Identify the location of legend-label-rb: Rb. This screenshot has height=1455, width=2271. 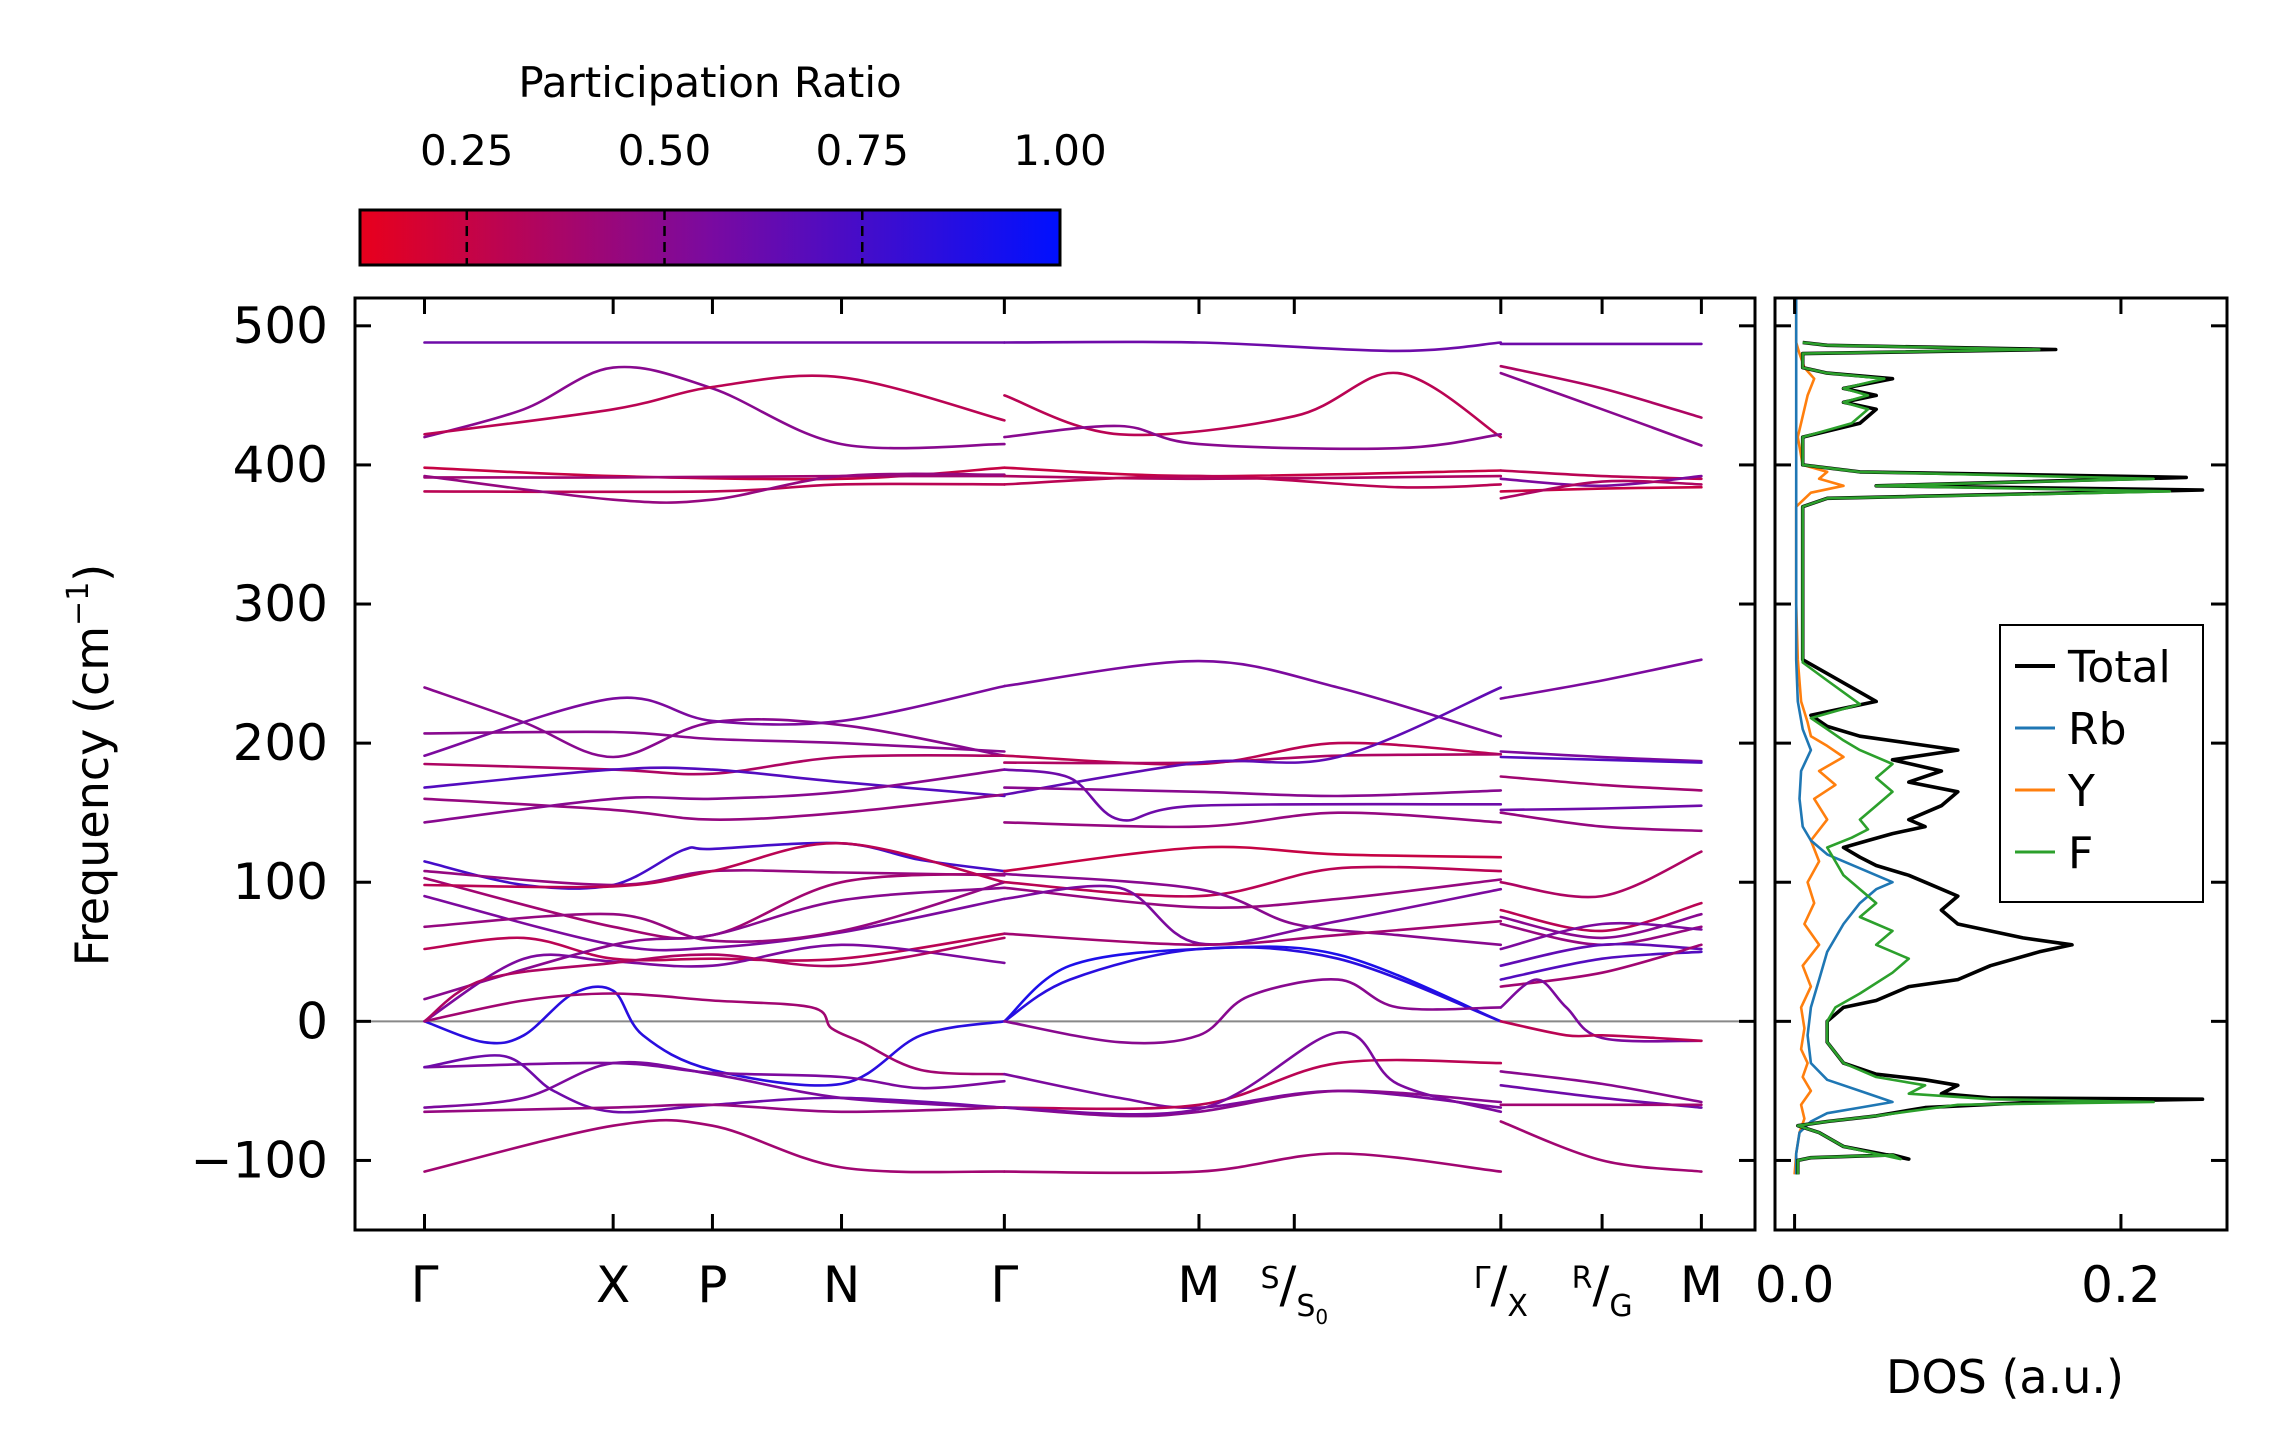
(2097, 729).